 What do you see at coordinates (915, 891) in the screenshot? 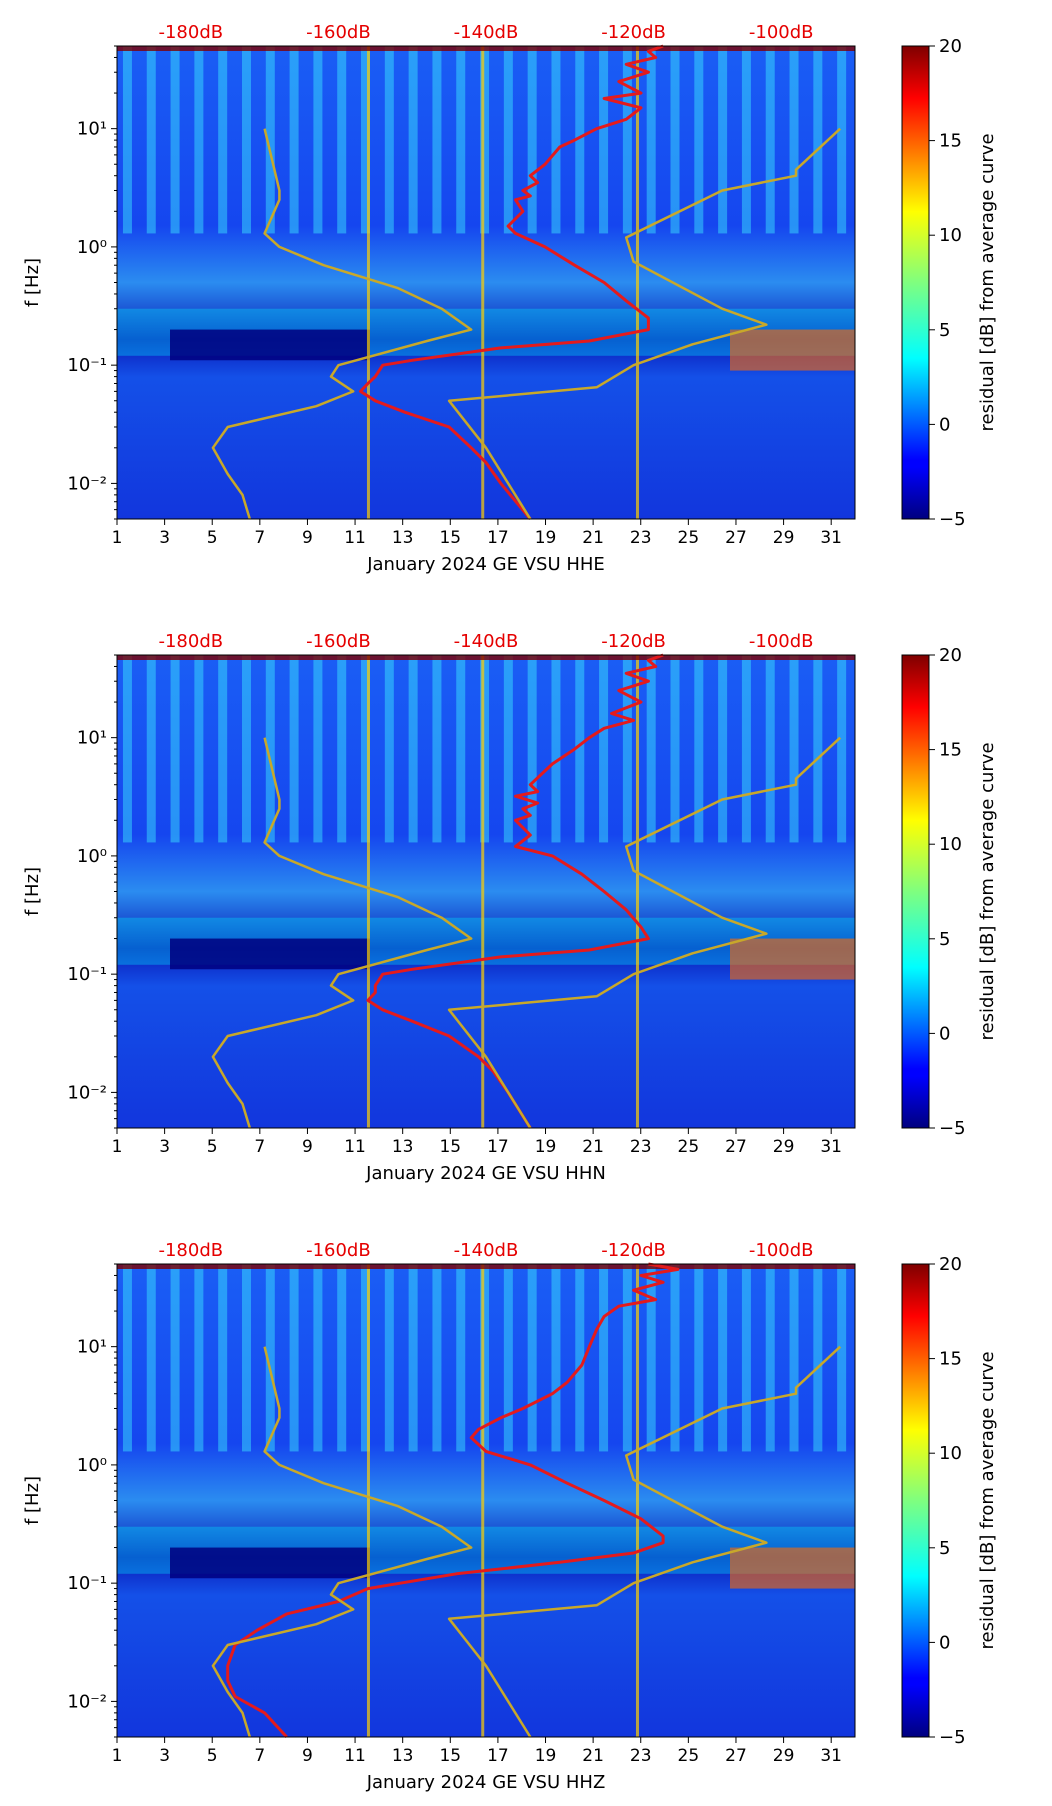
I see `colorbar` at bounding box center [915, 891].